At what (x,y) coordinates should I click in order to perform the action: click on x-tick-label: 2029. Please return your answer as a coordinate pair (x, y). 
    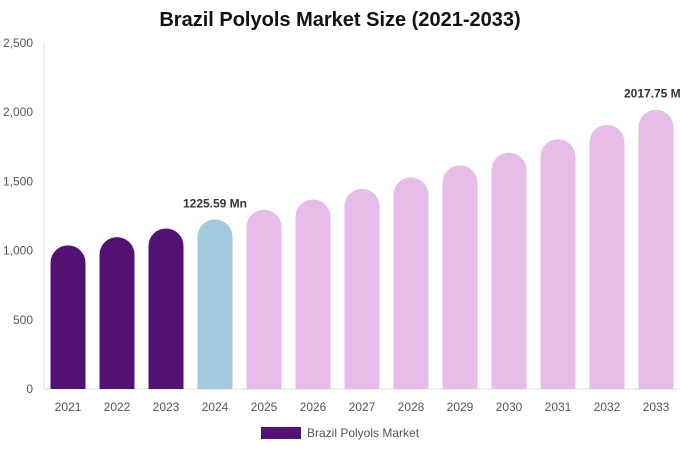
    Looking at the image, I should click on (460, 407).